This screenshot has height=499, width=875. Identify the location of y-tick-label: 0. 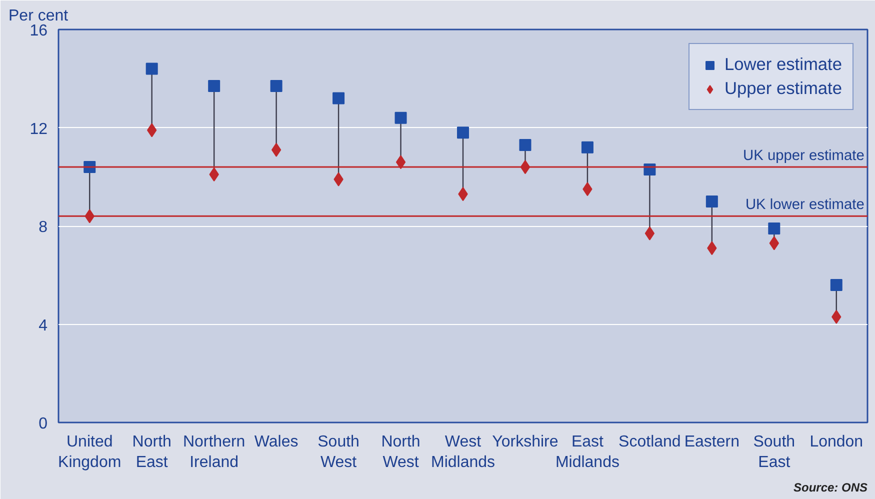
(43, 424).